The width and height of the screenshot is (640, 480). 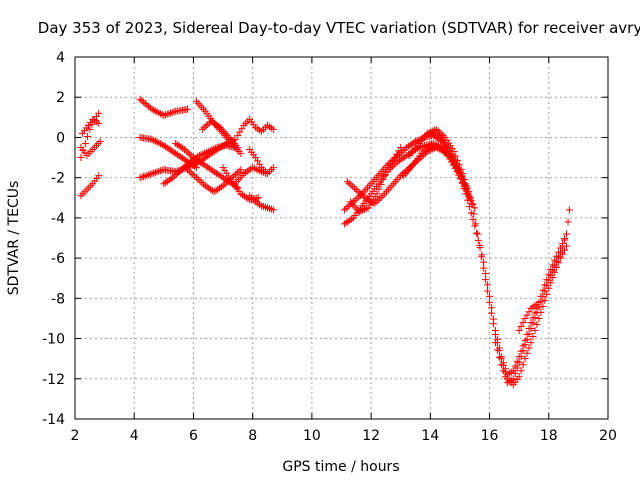 What do you see at coordinates (193, 436) in the screenshot?
I see `x-tick-label: 6` at bounding box center [193, 436].